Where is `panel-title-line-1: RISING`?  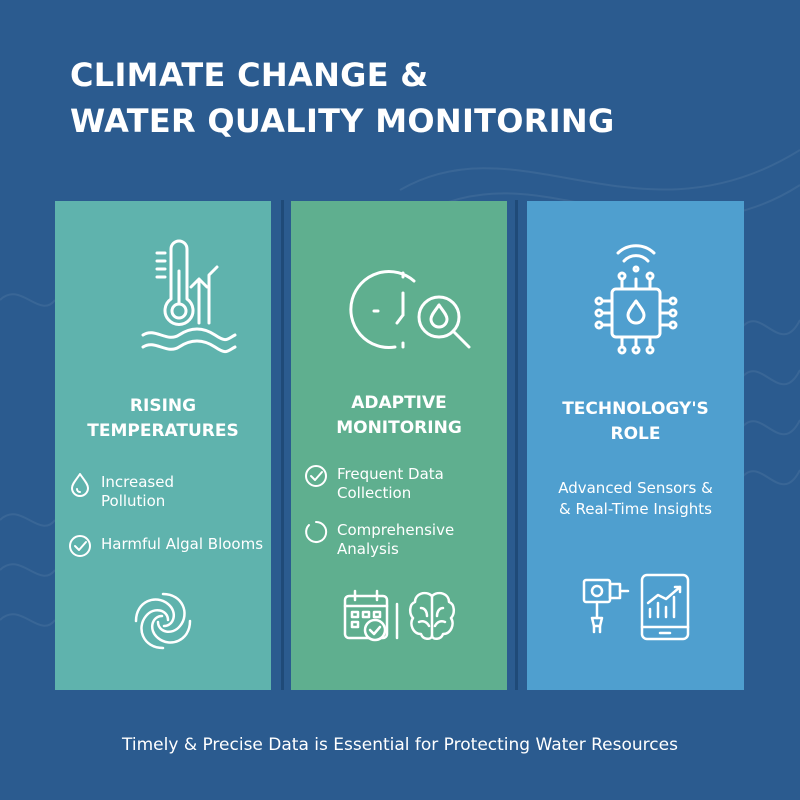
panel-title-line-1: RISING is located at coordinates (163, 406).